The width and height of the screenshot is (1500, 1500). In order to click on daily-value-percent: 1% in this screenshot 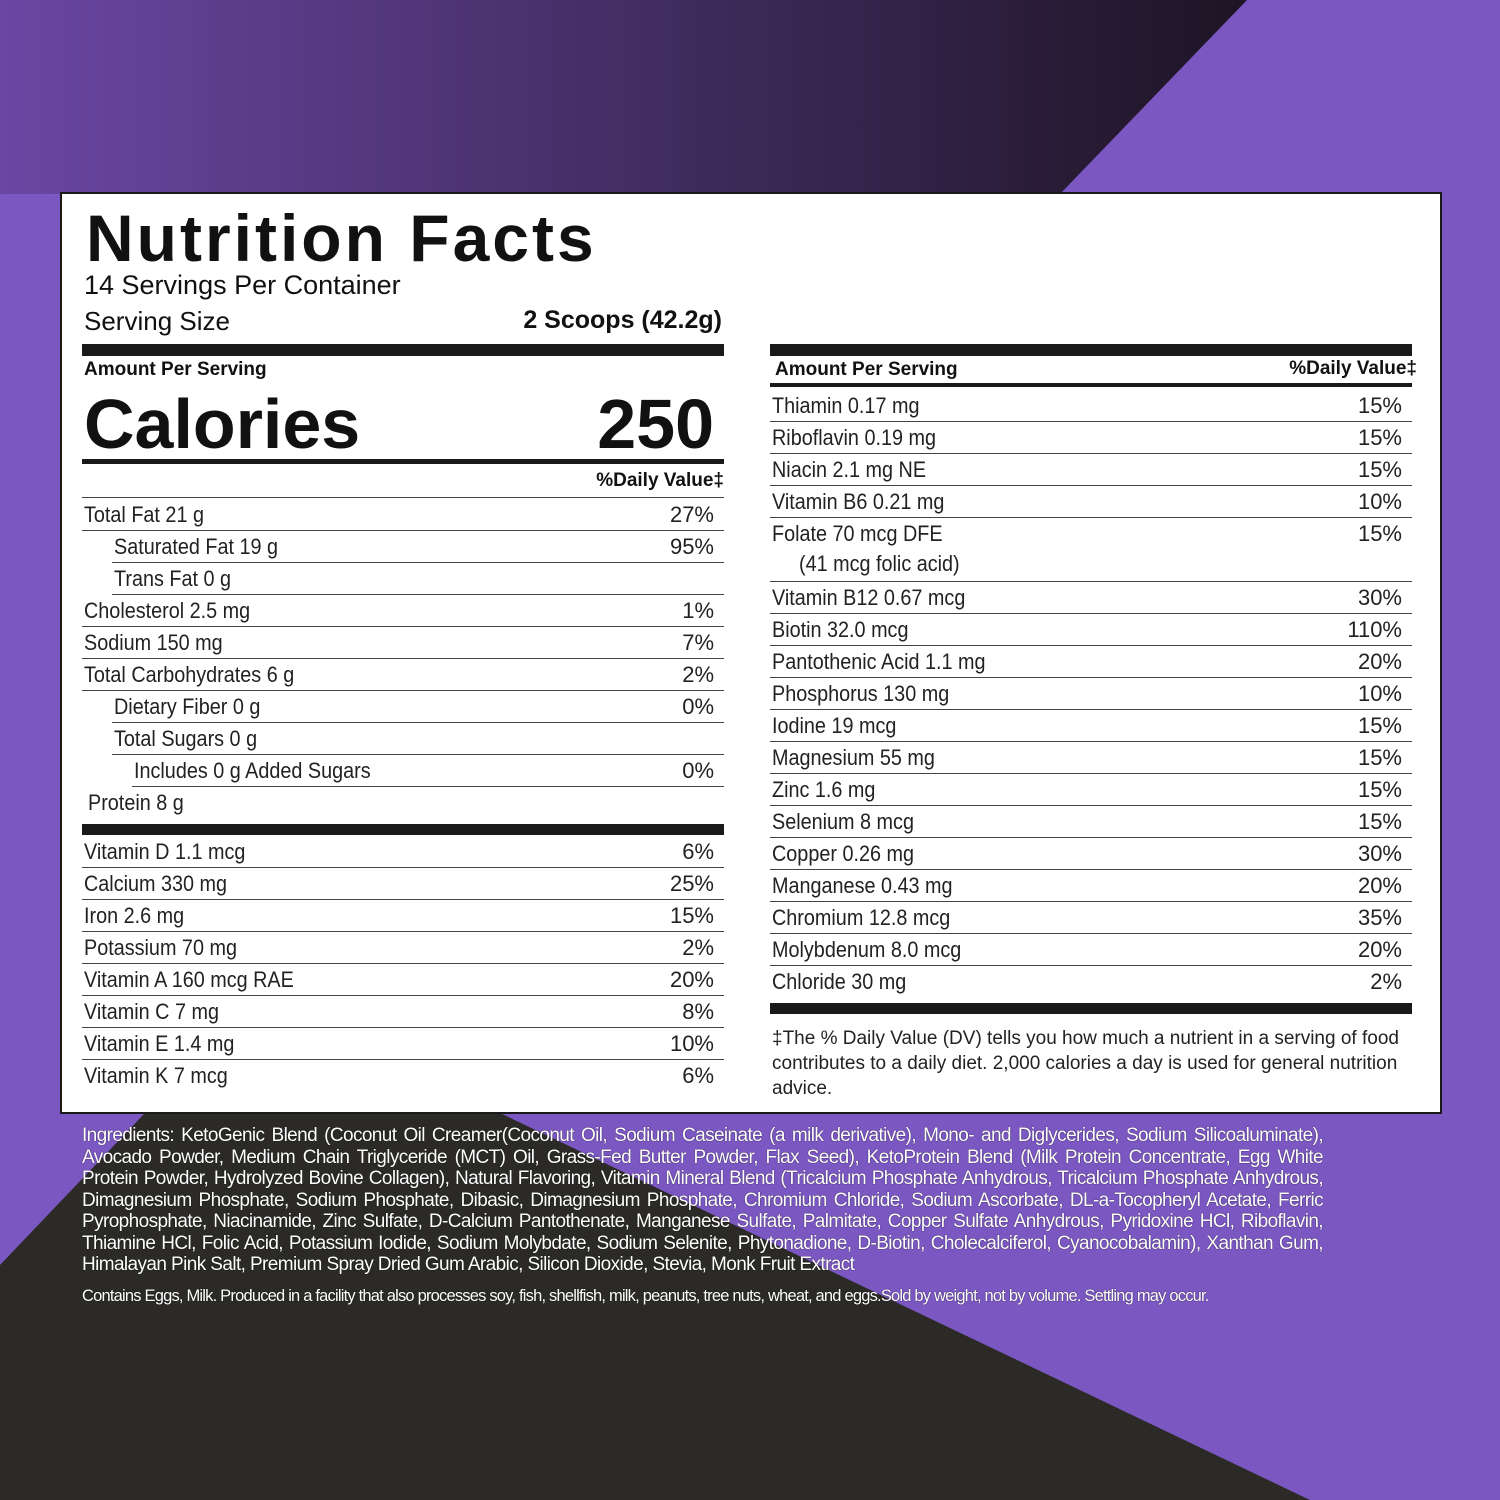, I will do `click(698, 610)`.